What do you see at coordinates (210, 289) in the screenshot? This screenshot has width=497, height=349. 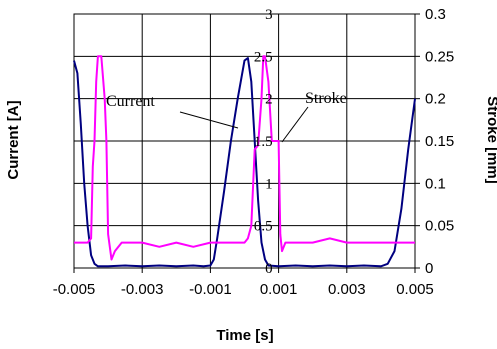 I see `x-tick-label: -0.001` at bounding box center [210, 289].